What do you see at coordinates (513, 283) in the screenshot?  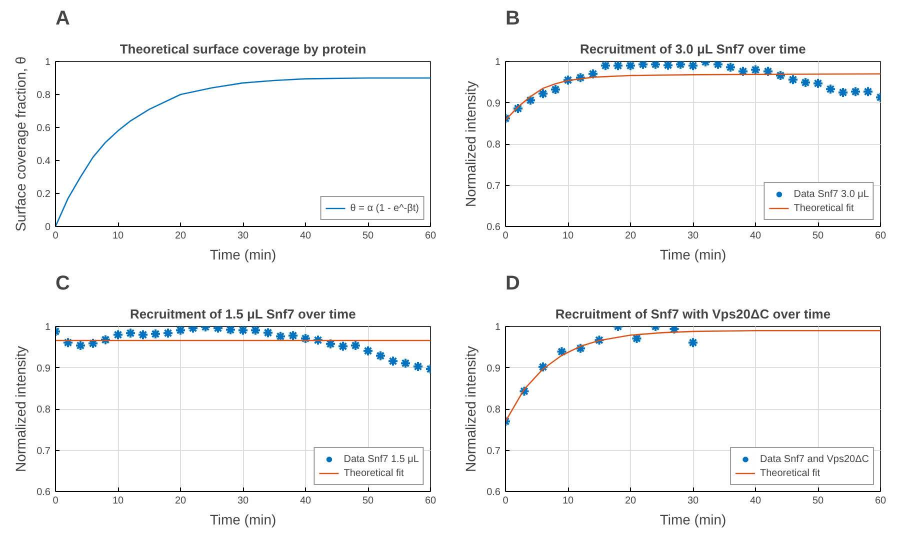 I see `text: D` at bounding box center [513, 283].